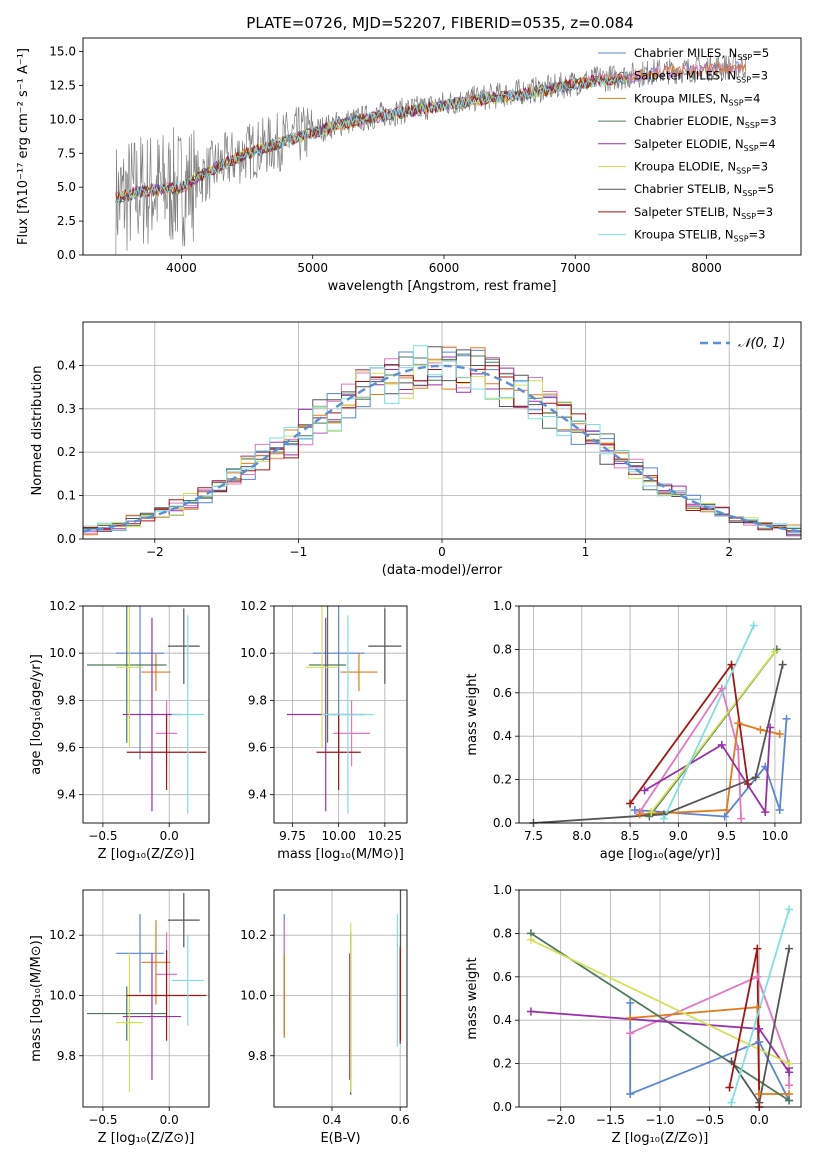 This screenshot has width=819, height=1170. Describe the element at coordinates (586, 552) in the screenshot. I see `x-tick-label: 1` at that location.